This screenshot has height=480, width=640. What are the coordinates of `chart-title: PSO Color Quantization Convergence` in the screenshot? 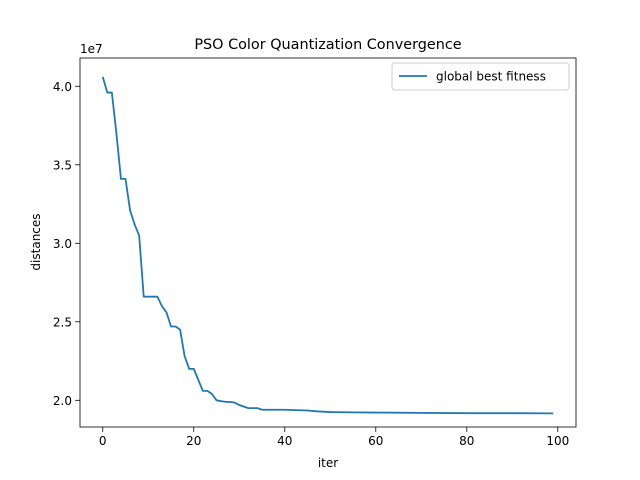 It's located at (327, 45).